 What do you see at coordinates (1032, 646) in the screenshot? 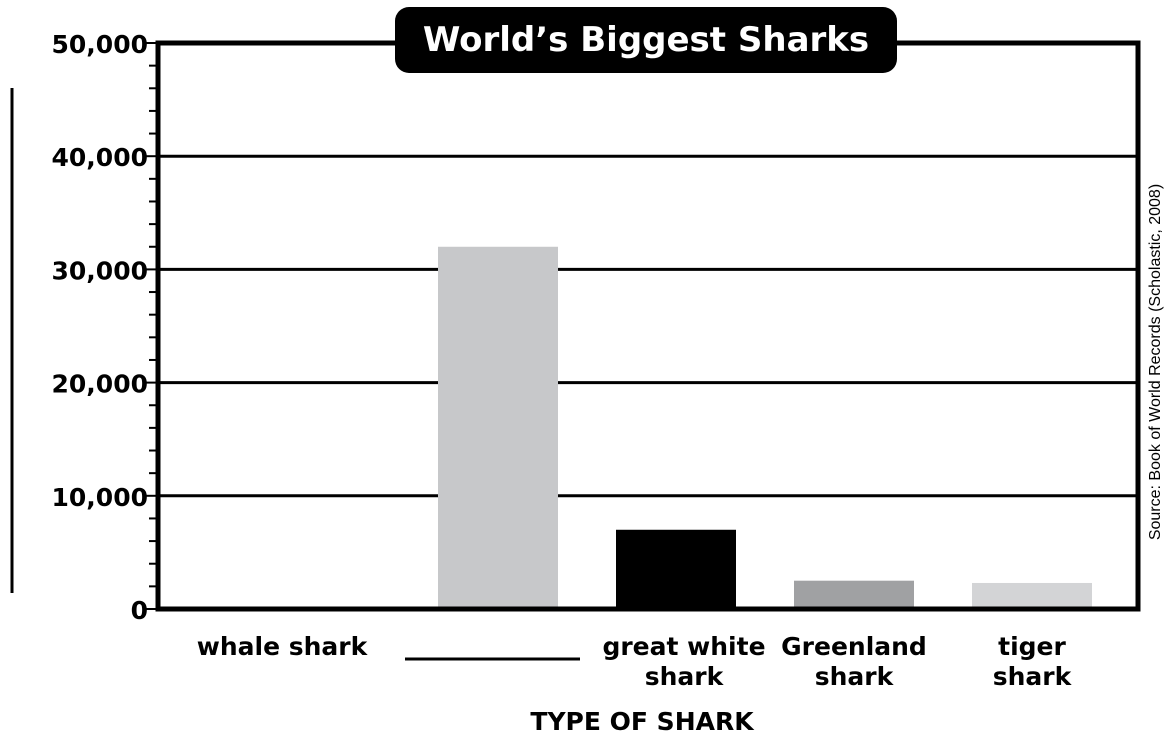
I see `x-category-label: tiger` at bounding box center [1032, 646].